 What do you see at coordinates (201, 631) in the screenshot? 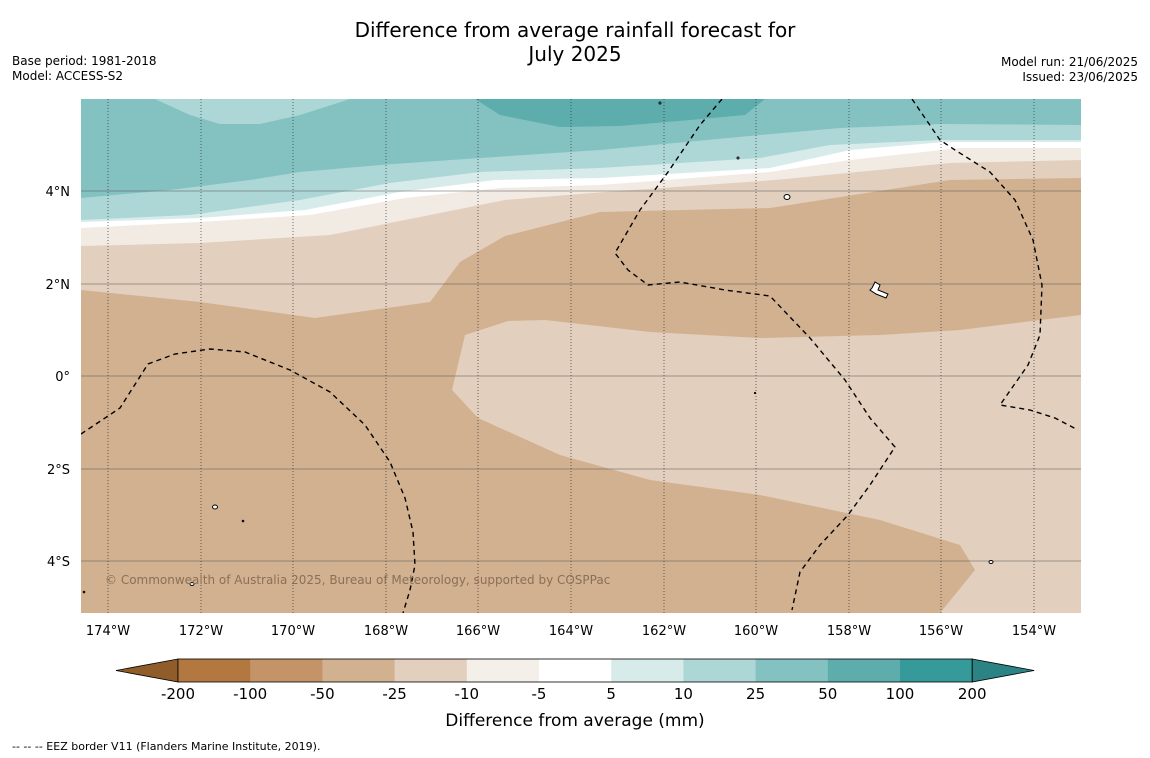
I see `lon-label-172w: 172°W` at bounding box center [201, 631].